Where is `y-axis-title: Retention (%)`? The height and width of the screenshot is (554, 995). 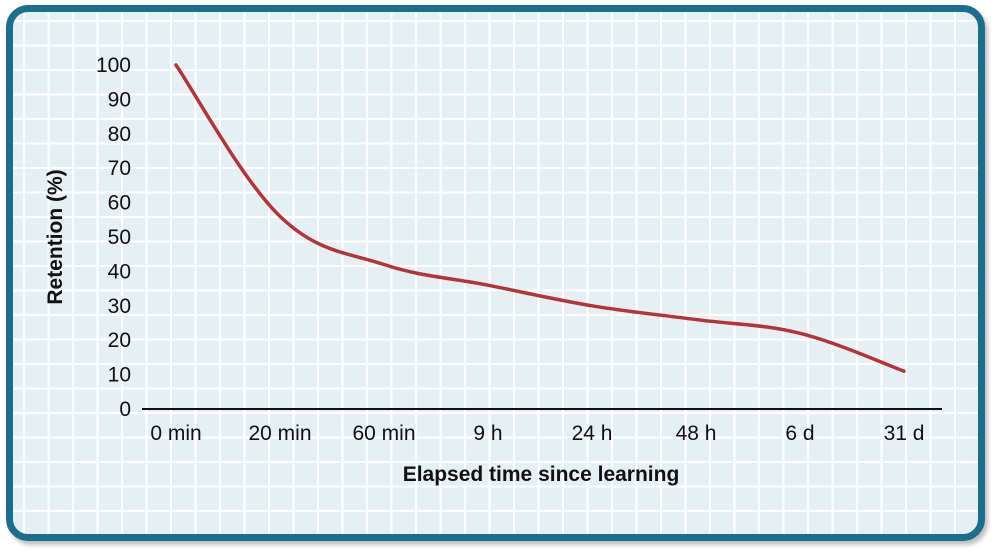
y-axis-title: Retention (%) is located at coordinates (55, 236).